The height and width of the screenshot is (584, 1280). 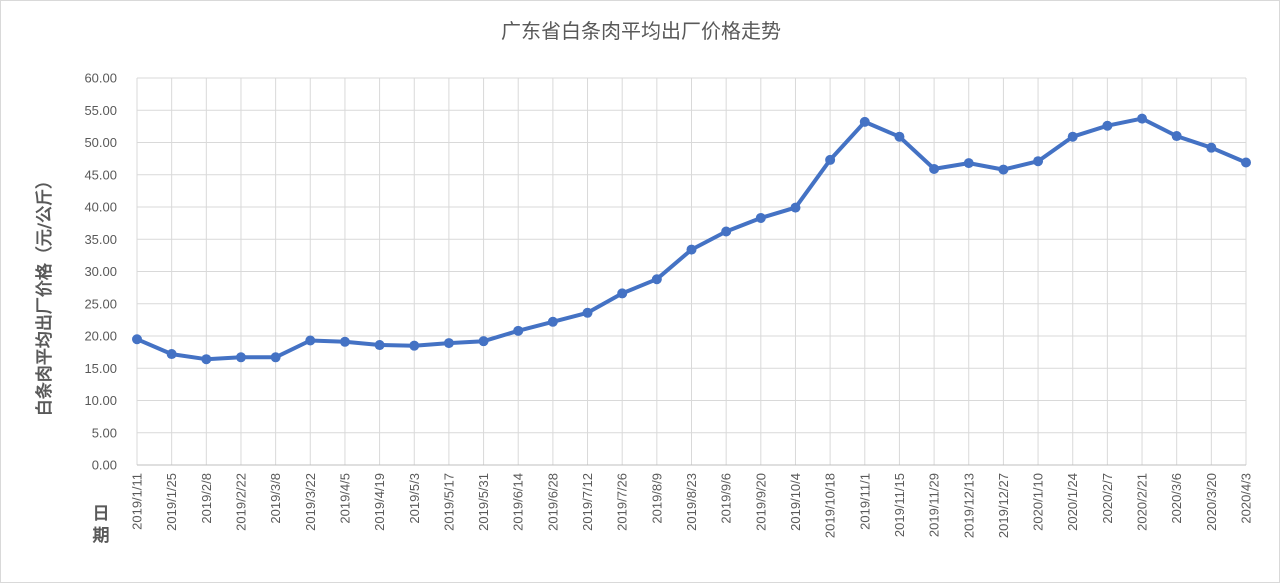 I want to click on x-tick-label: 2019/11/29, so click(x=934, y=505).